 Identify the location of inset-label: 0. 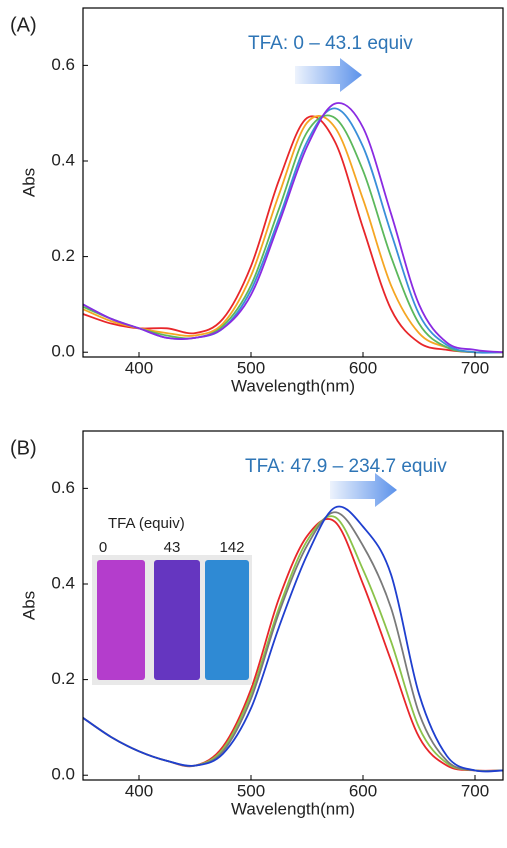
(103, 547).